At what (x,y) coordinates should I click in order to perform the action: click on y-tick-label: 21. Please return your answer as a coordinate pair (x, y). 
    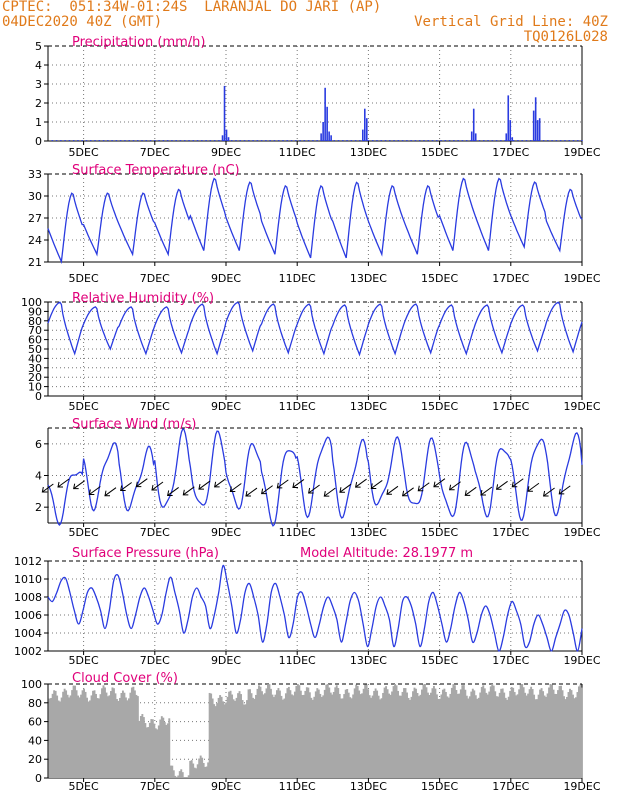
    Looking at the image, I should click on (35, 262).